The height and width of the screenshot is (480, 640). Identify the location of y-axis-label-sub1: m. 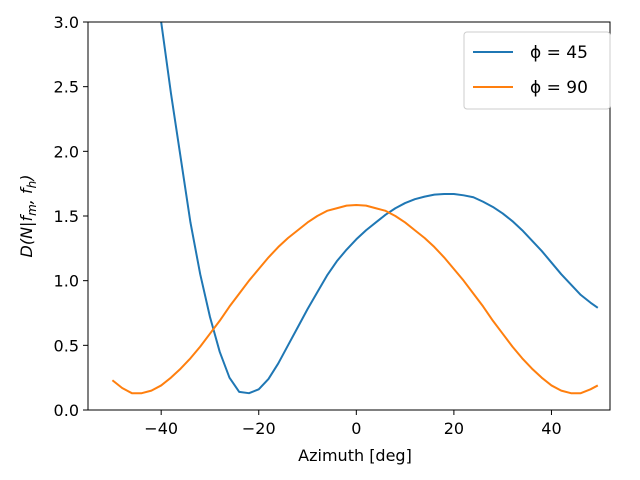
(32, 210).